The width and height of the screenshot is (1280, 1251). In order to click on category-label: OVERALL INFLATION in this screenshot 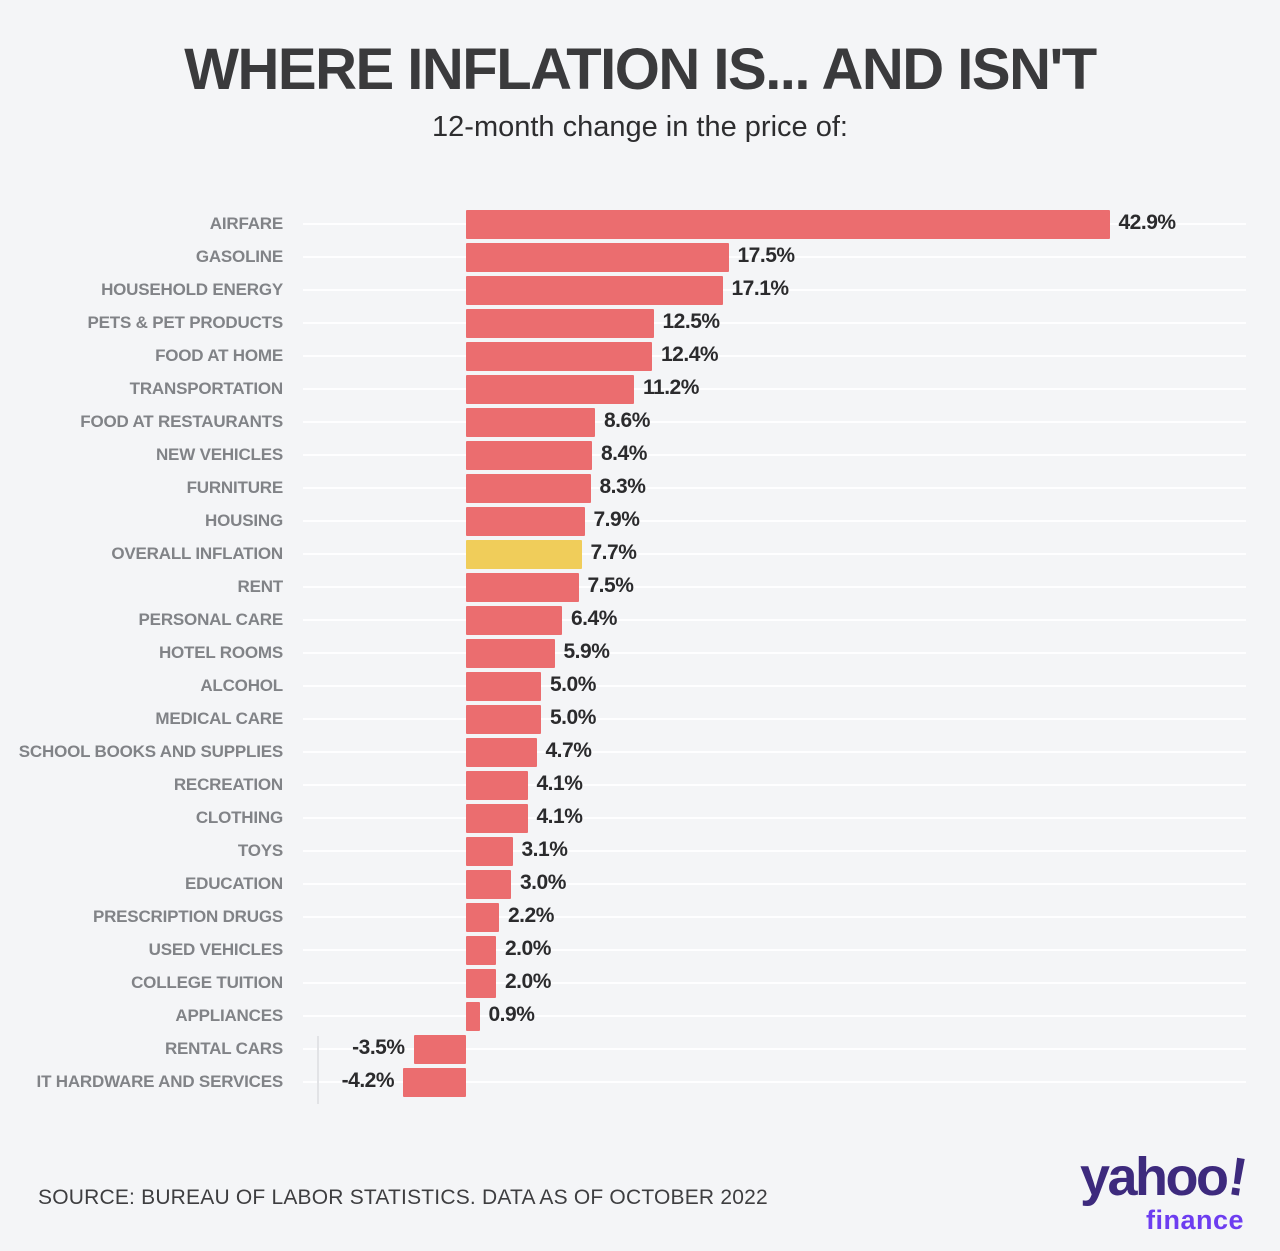, I will do `click(197, 553)`.